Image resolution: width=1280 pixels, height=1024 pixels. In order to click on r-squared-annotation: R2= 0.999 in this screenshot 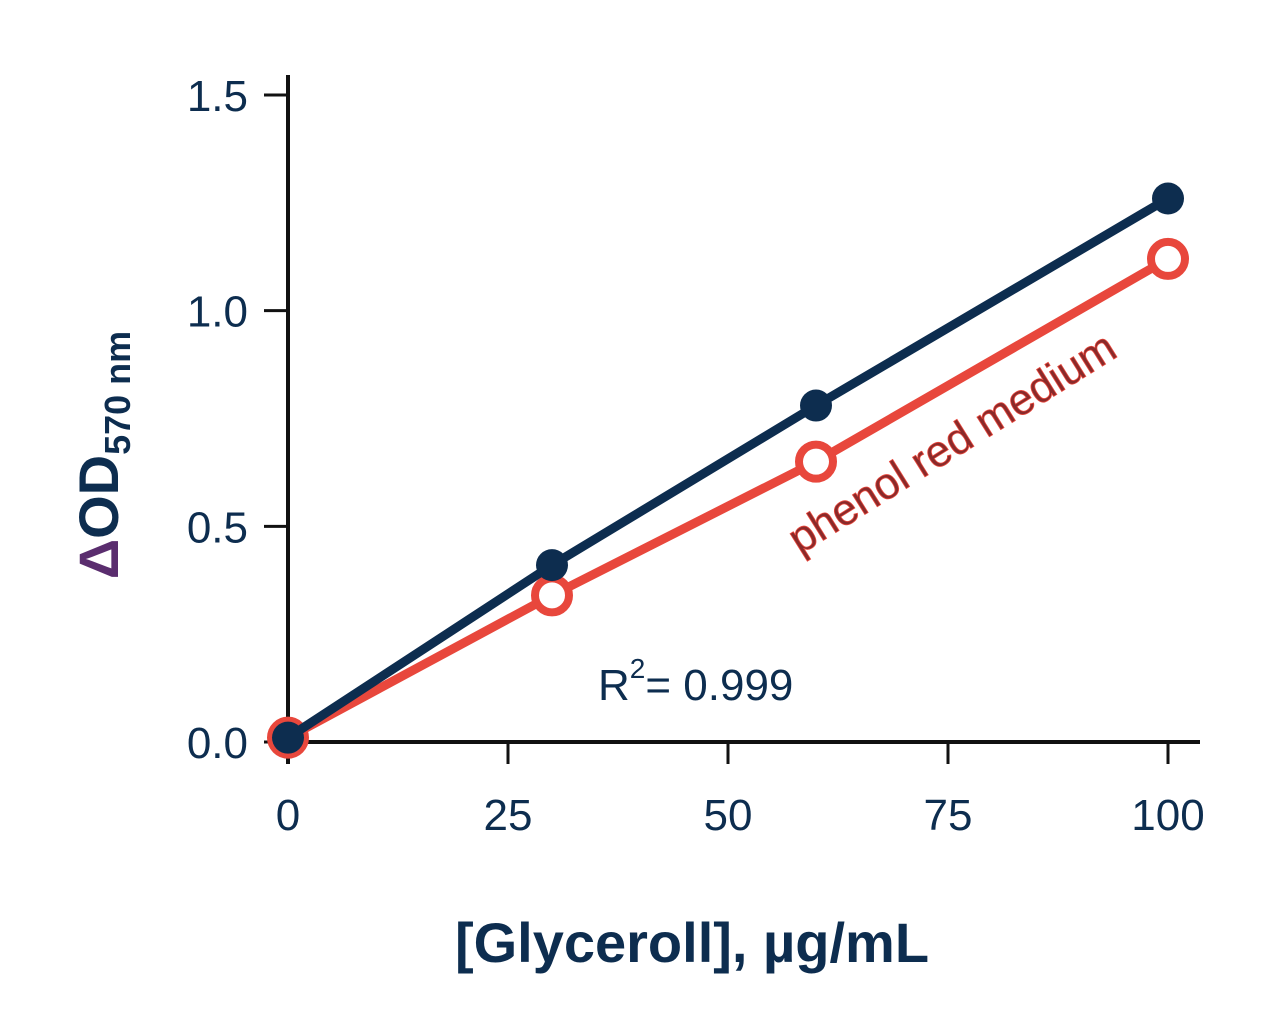, I will do `click(695, 681)`.